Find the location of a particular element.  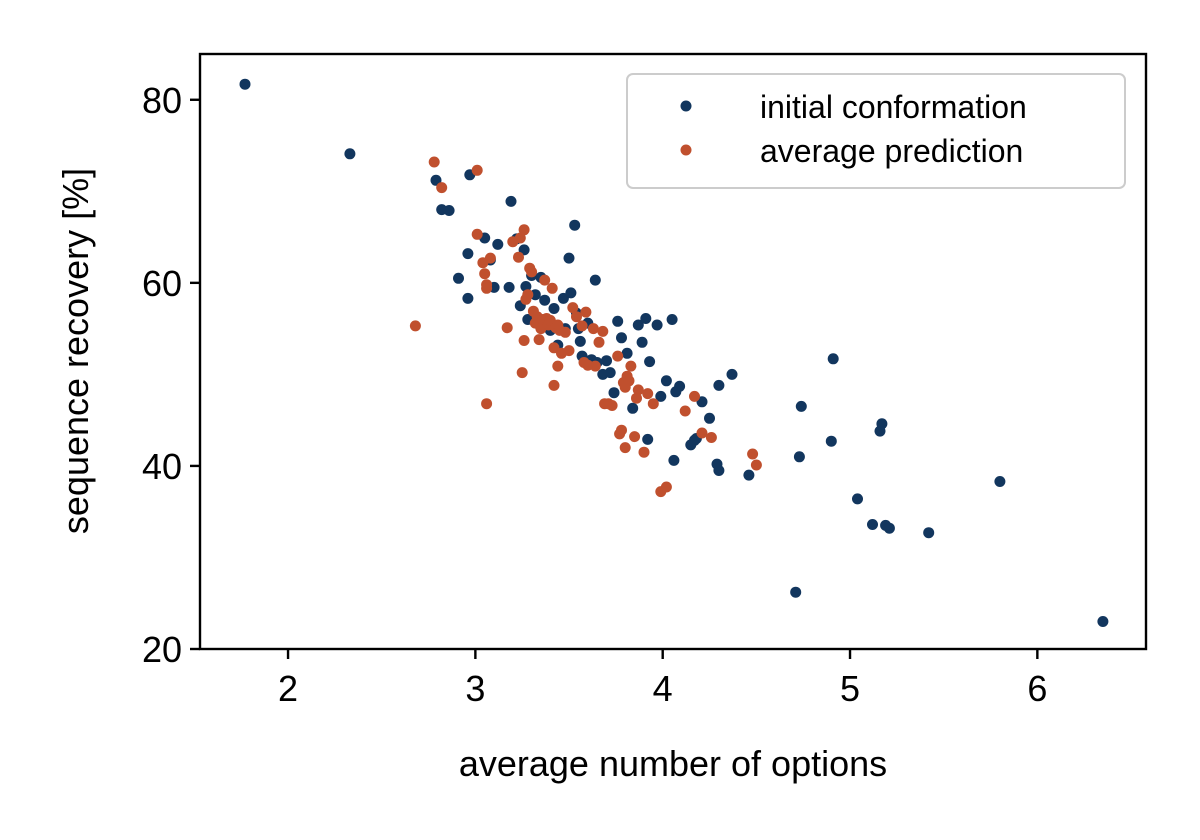

x-axis-ticks: 2 3 4 5 6 is located at coordinates (662, 679).